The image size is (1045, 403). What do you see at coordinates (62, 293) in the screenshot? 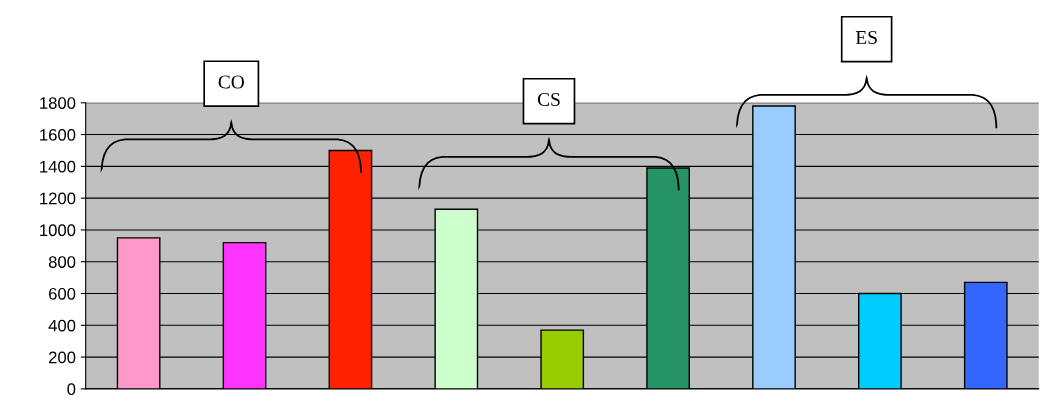
I see `y-tick-label: 600` at bounding box center [62, 293].